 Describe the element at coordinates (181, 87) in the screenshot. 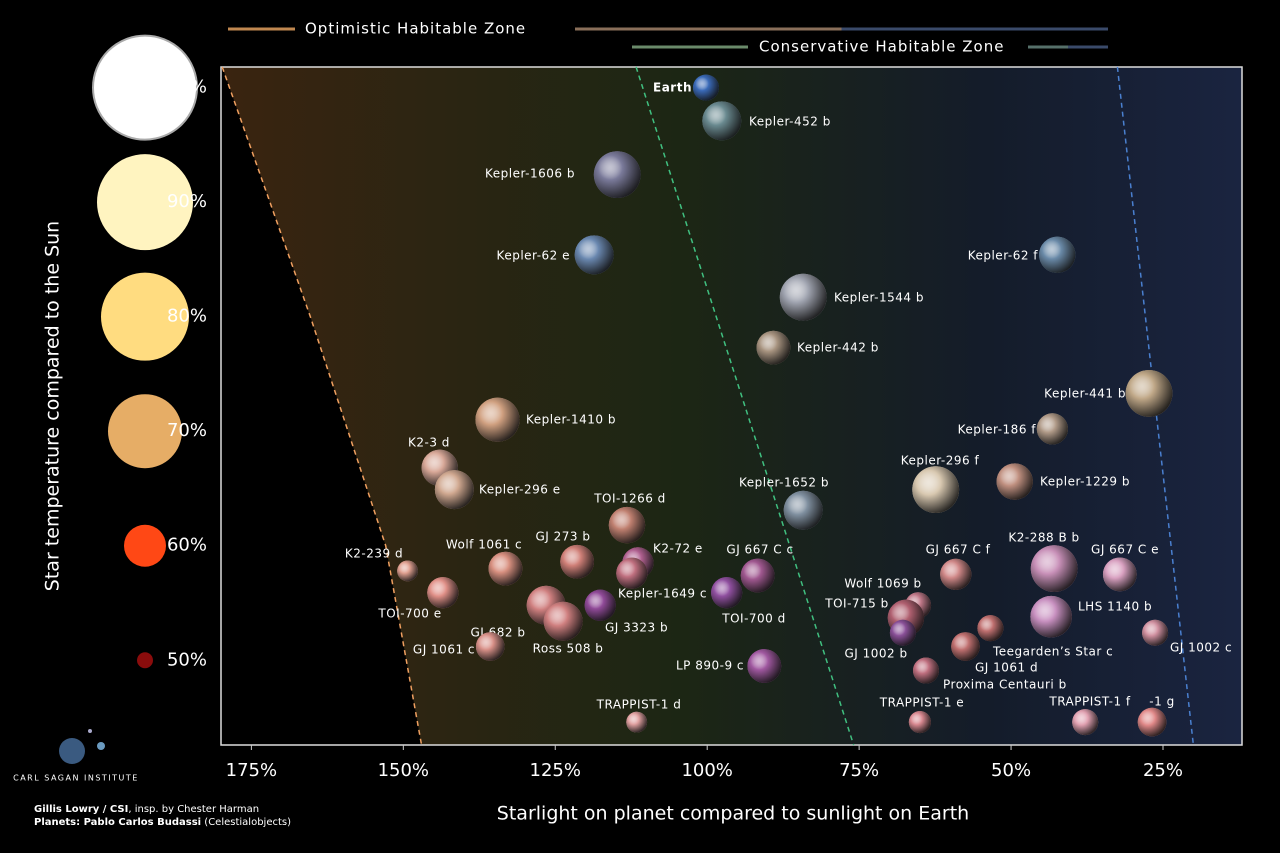

I see `y-tick-label: 100%` at that location.